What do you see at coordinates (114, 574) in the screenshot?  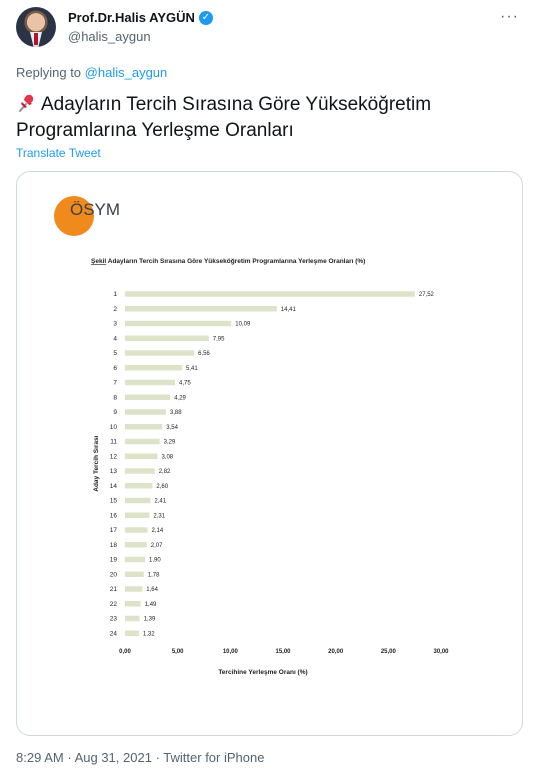 I see `category-label: 20` at bounding box center [114, 574].